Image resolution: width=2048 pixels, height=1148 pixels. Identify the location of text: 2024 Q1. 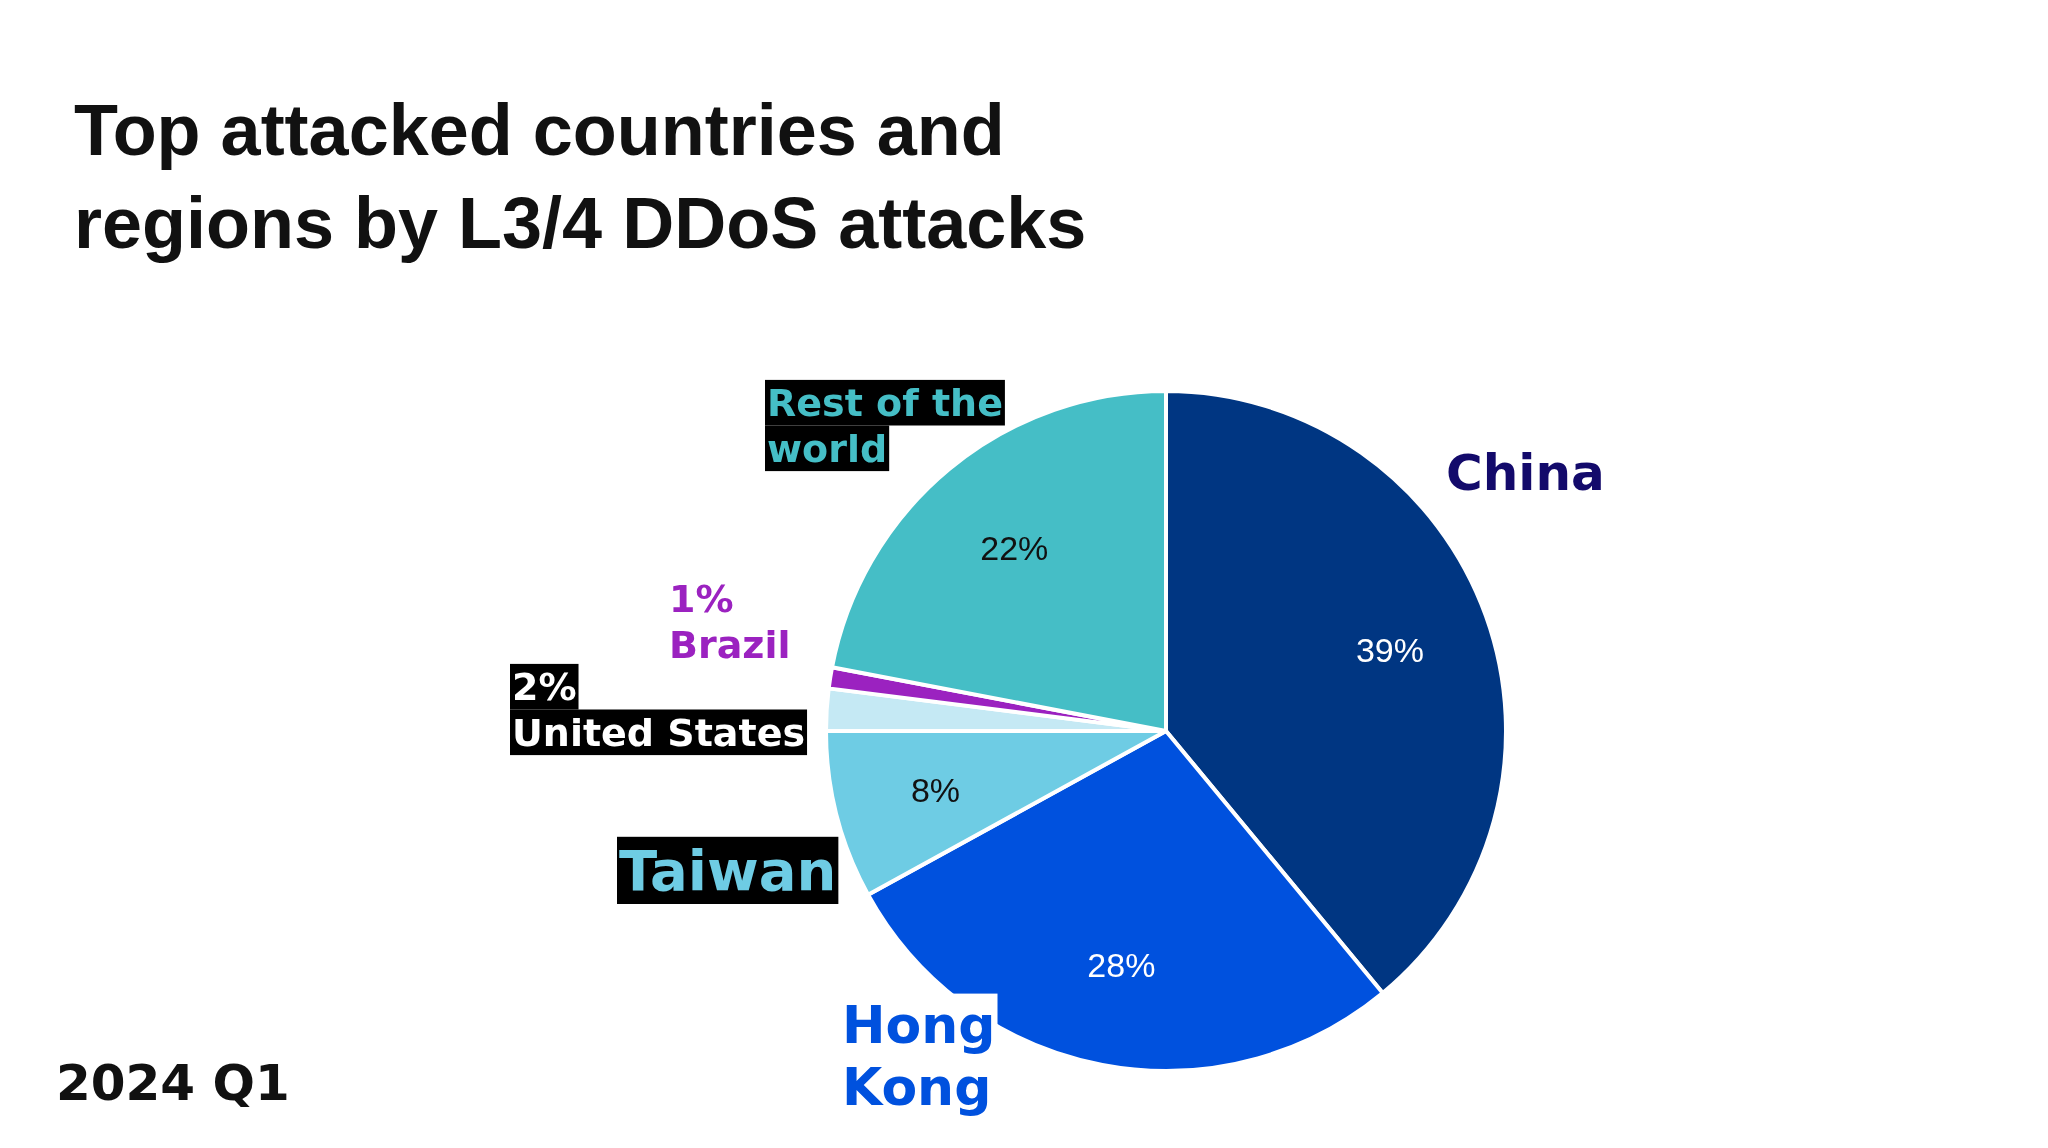
(173, 1083).